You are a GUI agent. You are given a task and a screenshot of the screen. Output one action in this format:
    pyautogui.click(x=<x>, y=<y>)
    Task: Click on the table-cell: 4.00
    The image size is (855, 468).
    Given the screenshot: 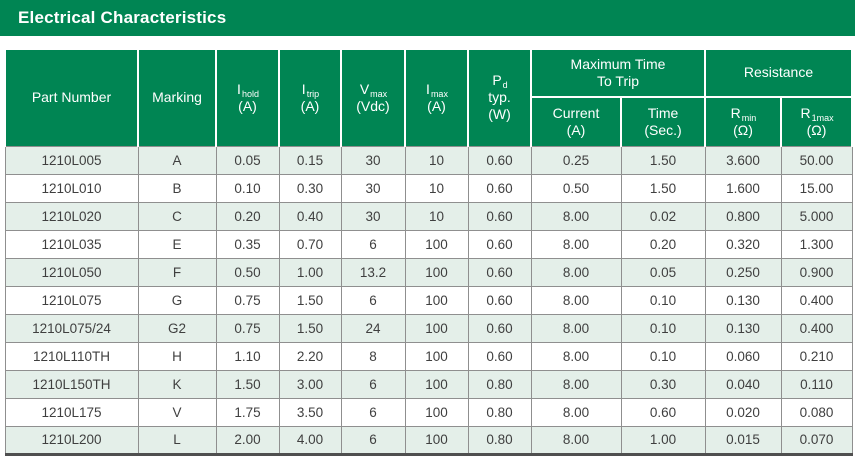 What is the action you would take?
    pyautogui.click(x=310, y=440)
    